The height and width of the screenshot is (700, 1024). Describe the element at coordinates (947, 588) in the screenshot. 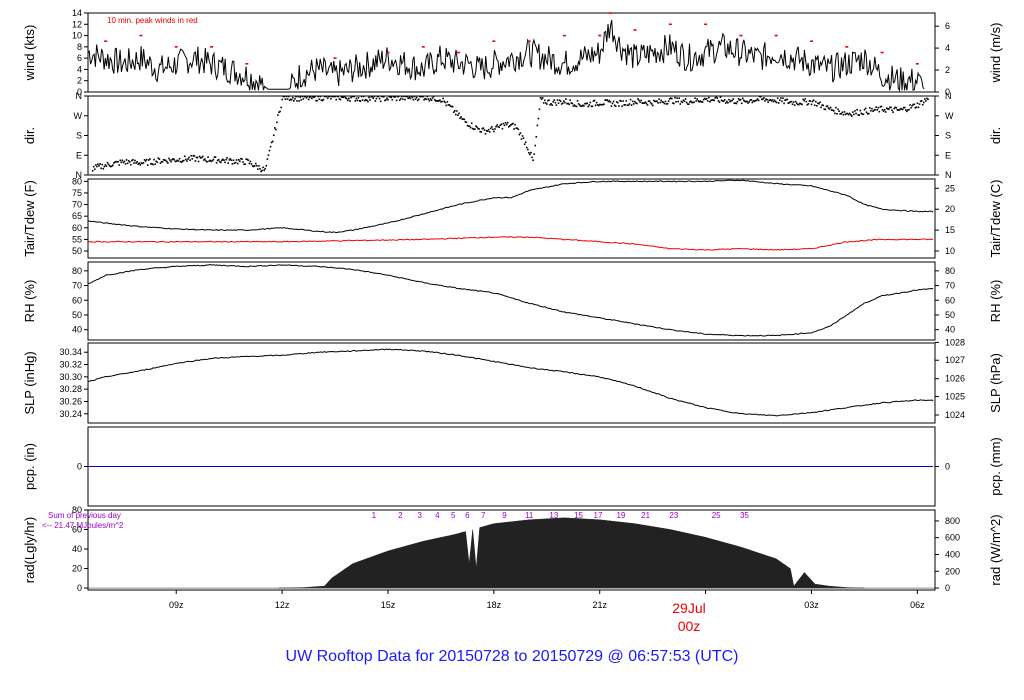

I see `tick-label-rad-right: 0` at that location.